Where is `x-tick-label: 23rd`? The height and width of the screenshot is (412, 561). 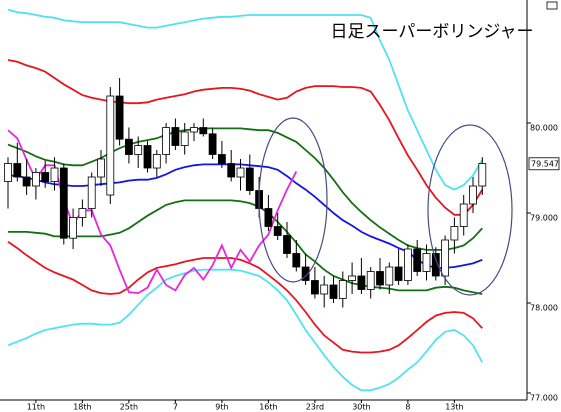
x-tick-label: 23rd is located at coordinates (315, 407).